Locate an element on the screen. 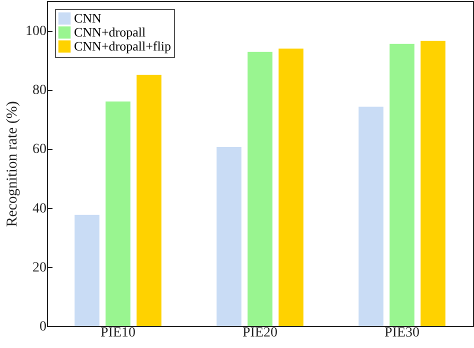 The image size is (474, 348). y-tick-label: 100 is located at coordinates (36, 32).